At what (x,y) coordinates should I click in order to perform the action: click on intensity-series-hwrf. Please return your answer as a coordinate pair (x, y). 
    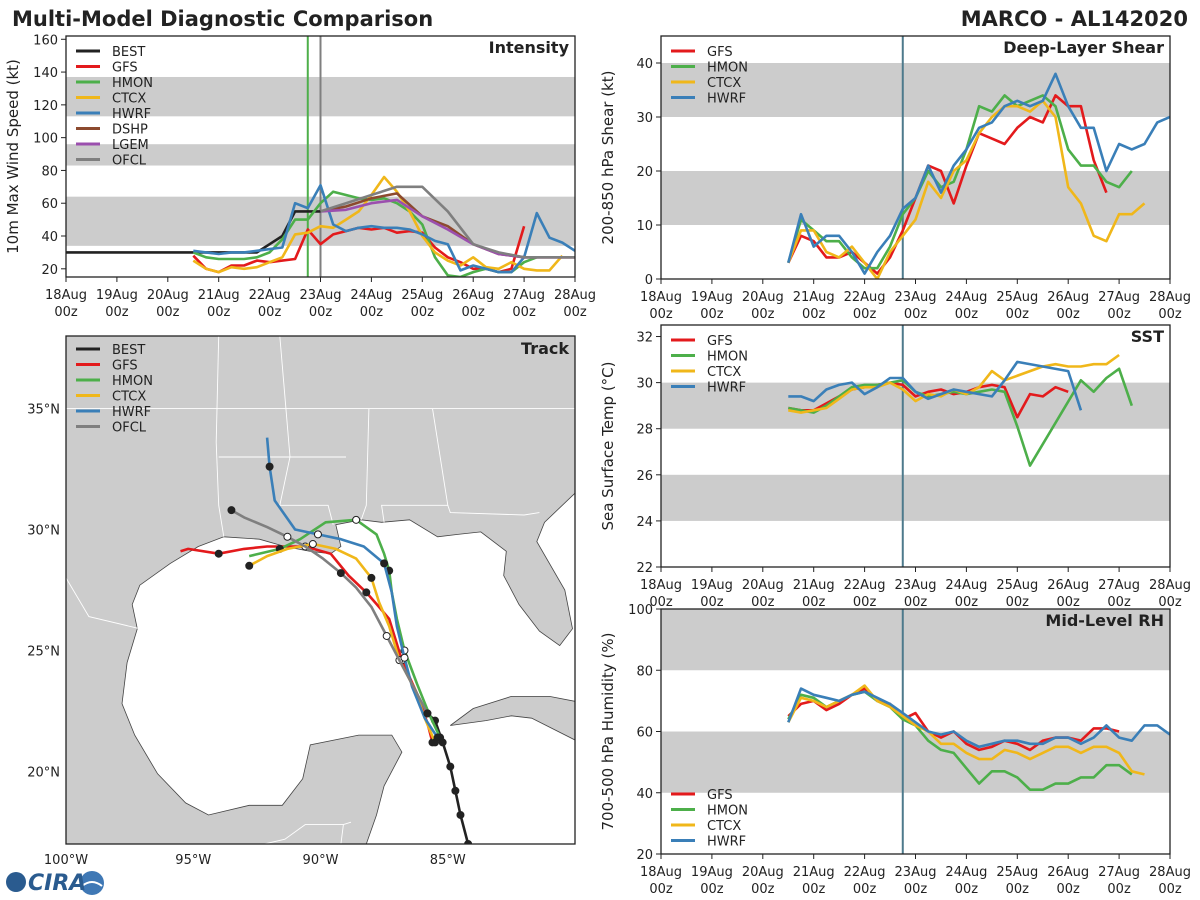
    Looking at the image, I should click on (384, 228).